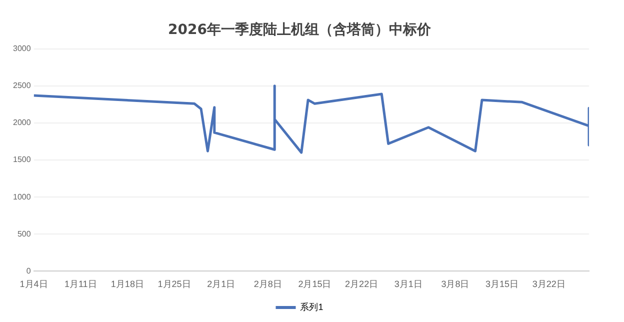  Describe the element at coordinates (502, 284) in the screenshot. I see `x-tick-label: 3月15日` at that location.